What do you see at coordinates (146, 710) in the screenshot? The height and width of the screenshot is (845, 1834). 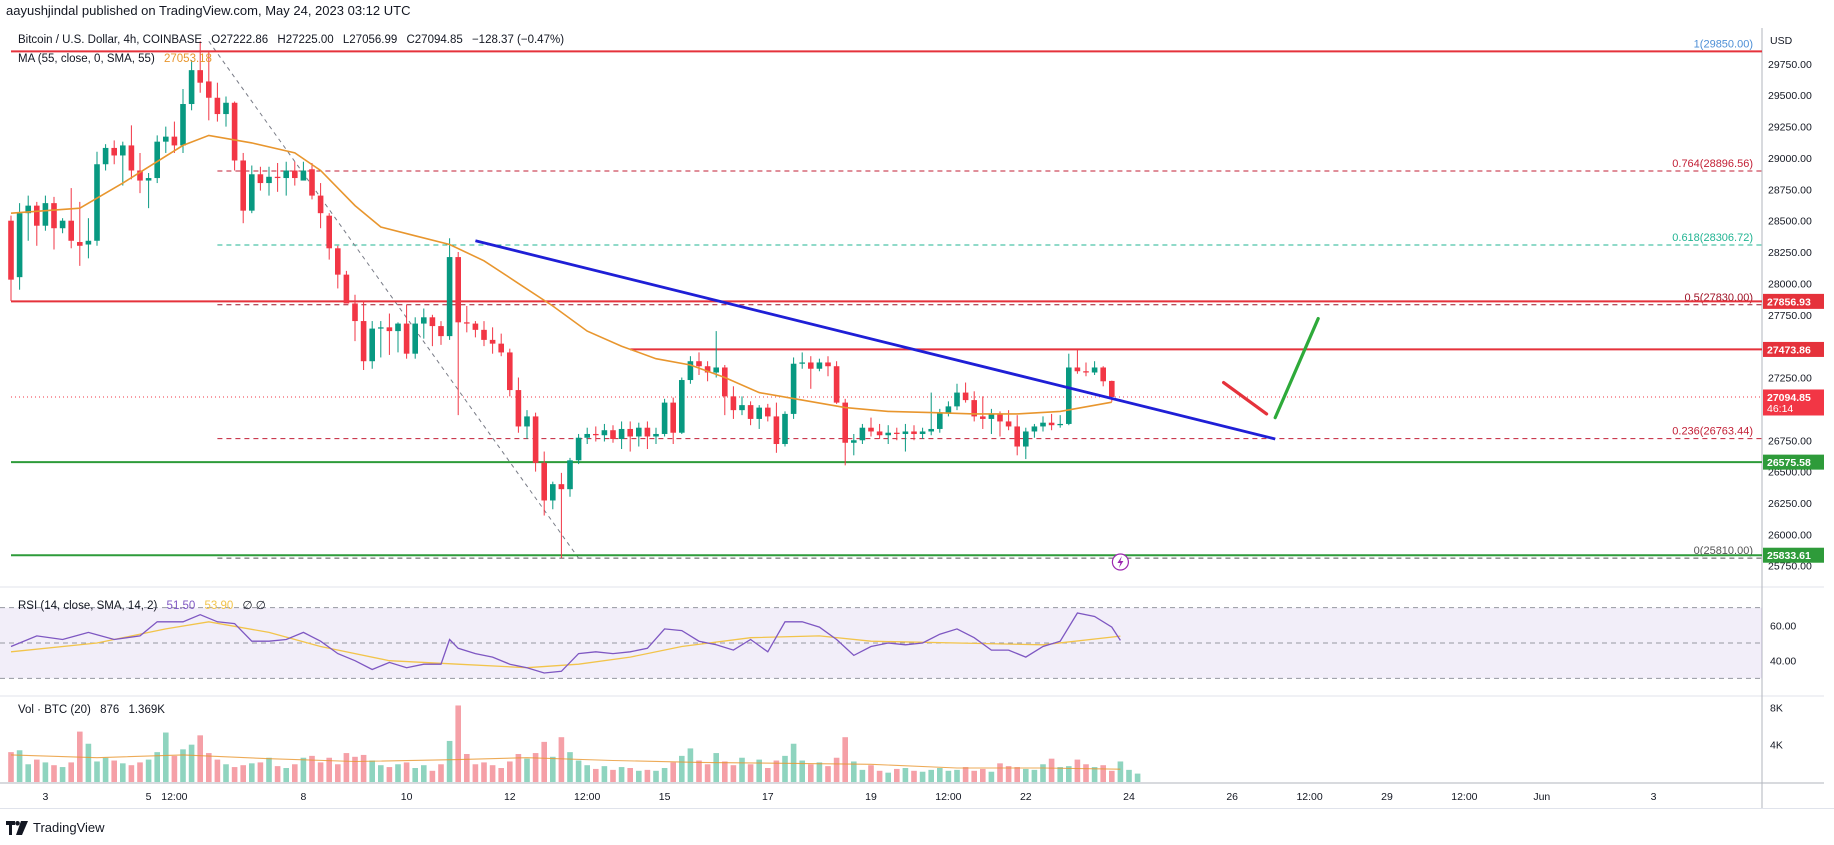 I see `volume-ma-value: 1.369K` at bounding box center [146, 710].